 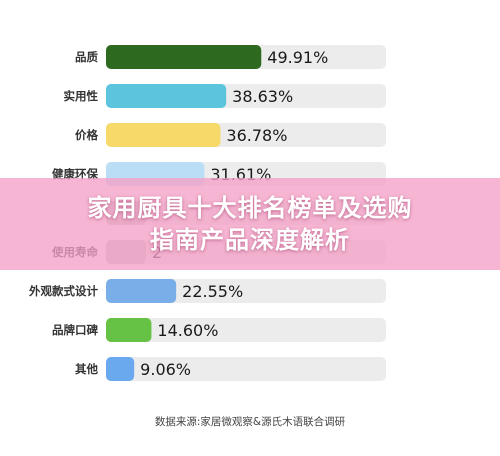 What do you see at coordinates (250, 240) in the screenshot?
I see `banner-title-line-2: 指南产品深度解析` at bounding box center [250, 240].